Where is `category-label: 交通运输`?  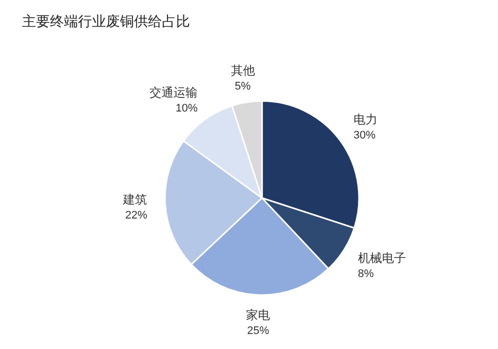 category-label: 交通运输 is located at coordinates (174, 93).